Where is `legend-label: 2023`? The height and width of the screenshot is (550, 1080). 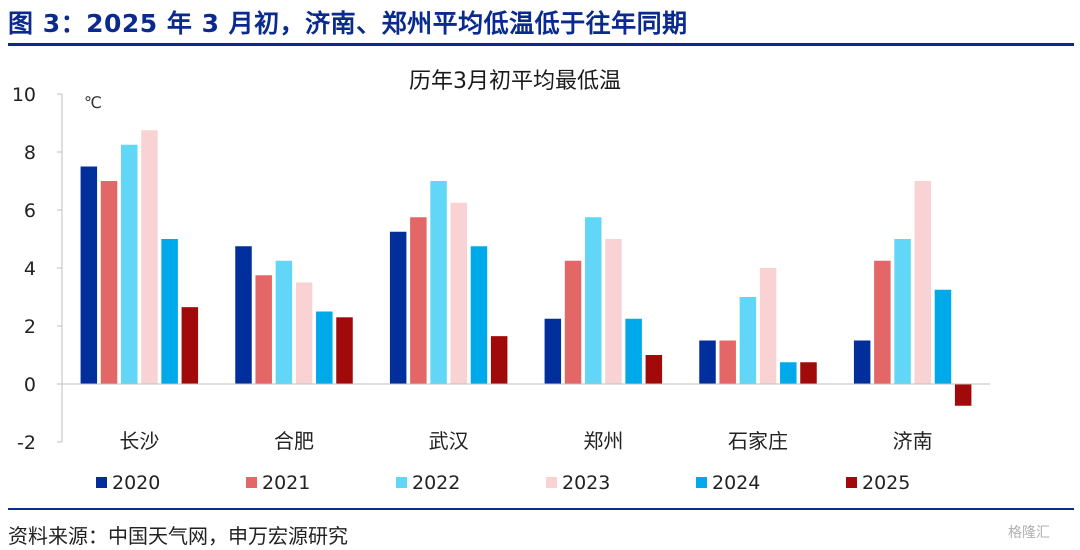 legend-label: 2023 is located at coordinates (586, 483).